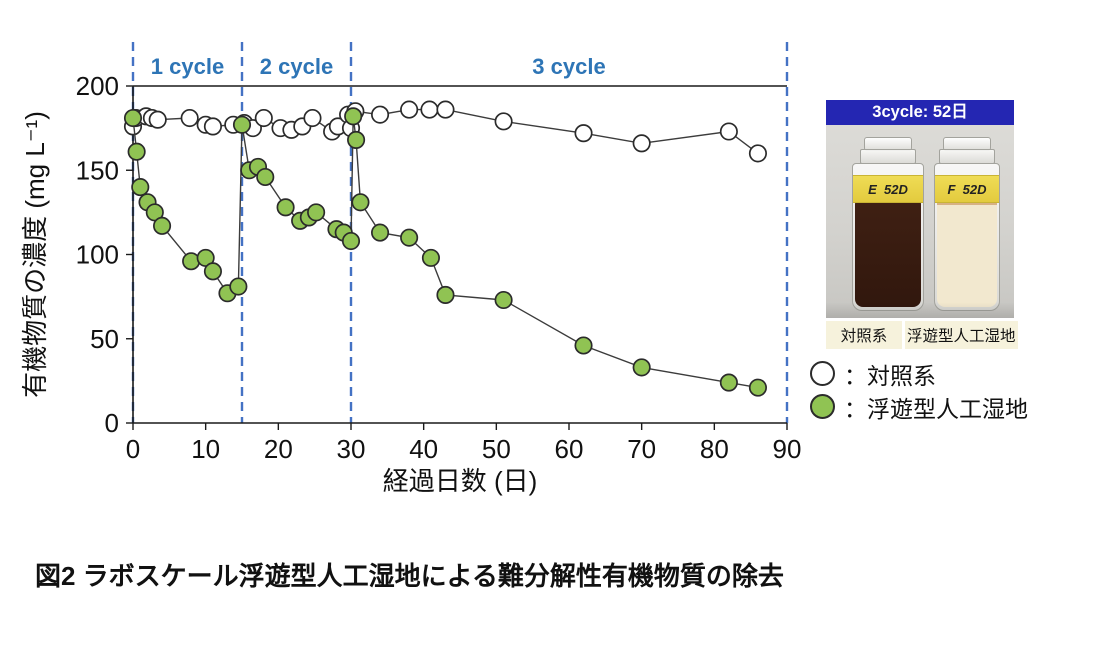 The image size is (1100, 650). Describe the element at coordinates (569, 449) in the screenshot. I see `x-tick-label: 60` at that location.